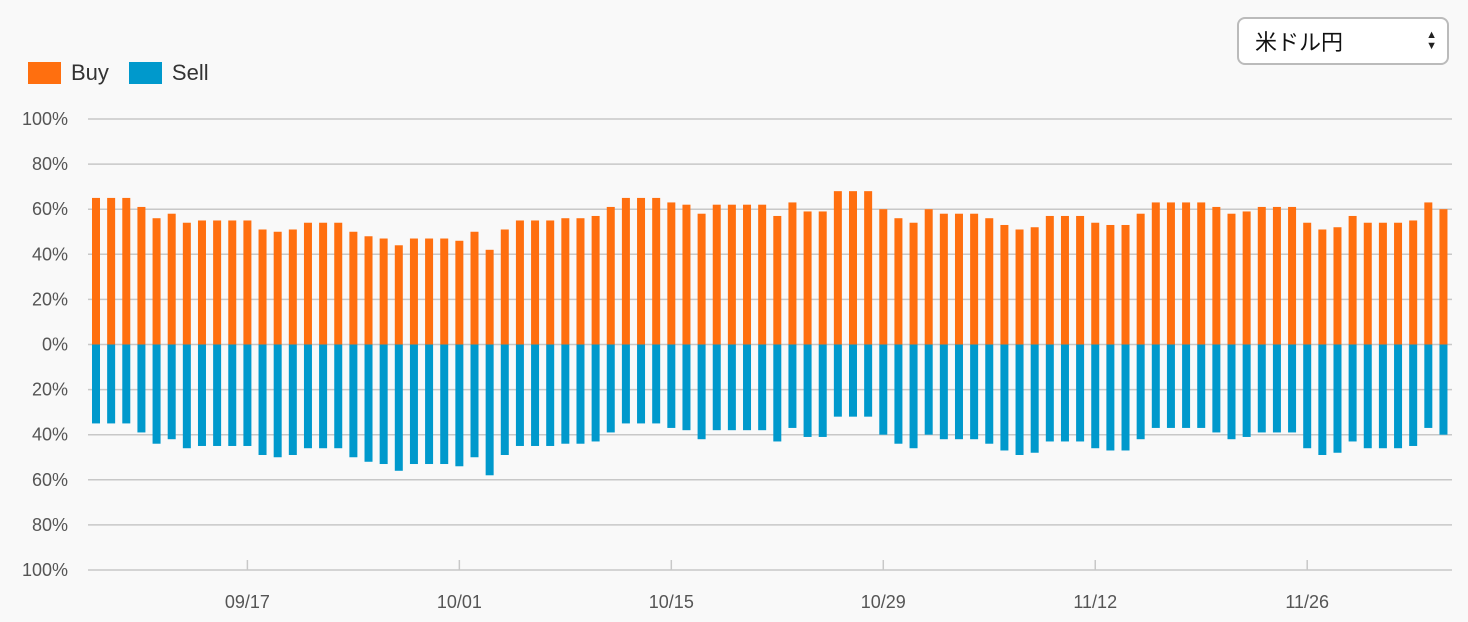 The height and width of the screenshot is (622, 1468). What do you see at coordinates (90, 72) in the screenshot?
I see `legend-label-buy: Buy` at bounding box center [90, 72].